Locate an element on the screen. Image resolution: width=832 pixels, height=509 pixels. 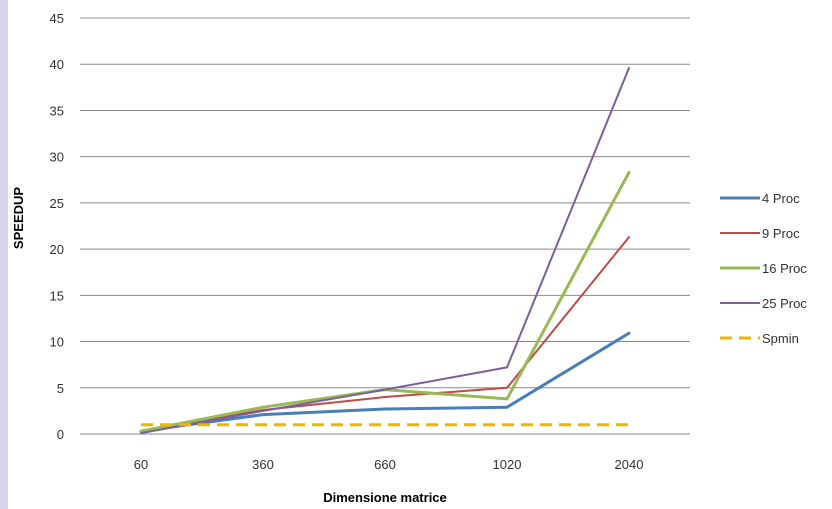
x-tick-label: 660 is located at coordinates (385, 464).